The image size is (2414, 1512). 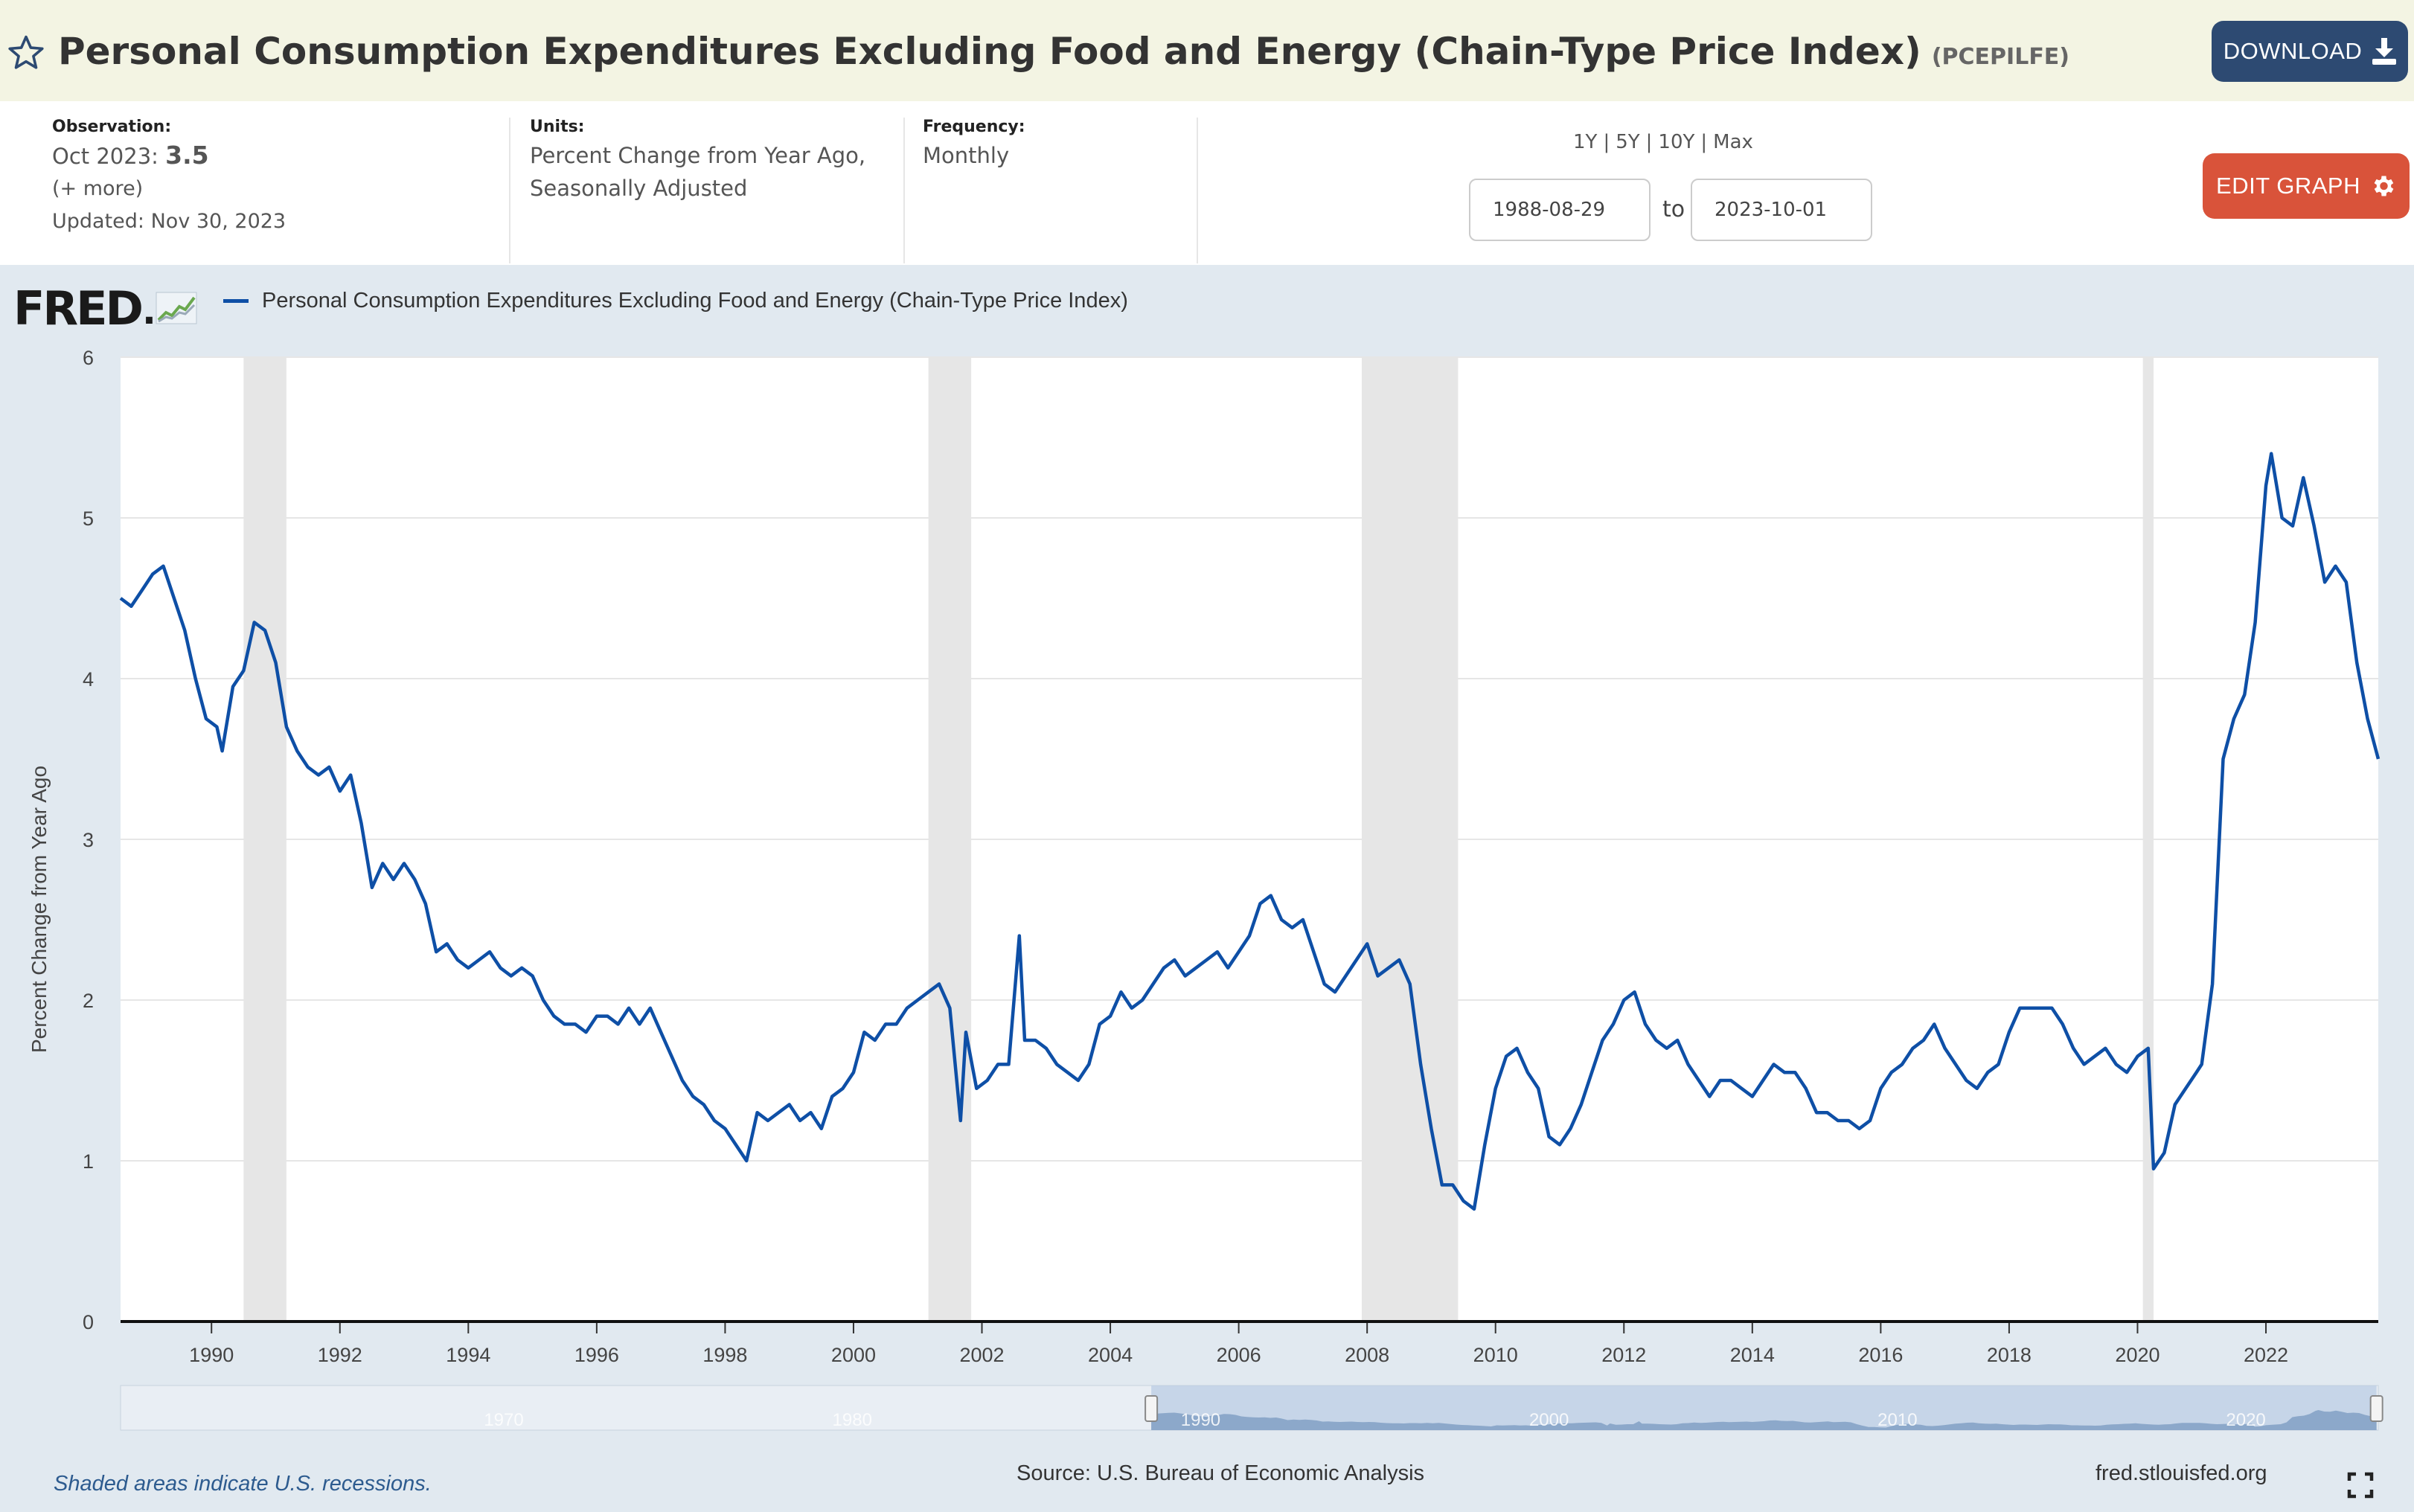 What do you see at coordinates (89, 1001) in the screenshot?
I see `y-tick-label: 2` at bounding box center [89, 1001].